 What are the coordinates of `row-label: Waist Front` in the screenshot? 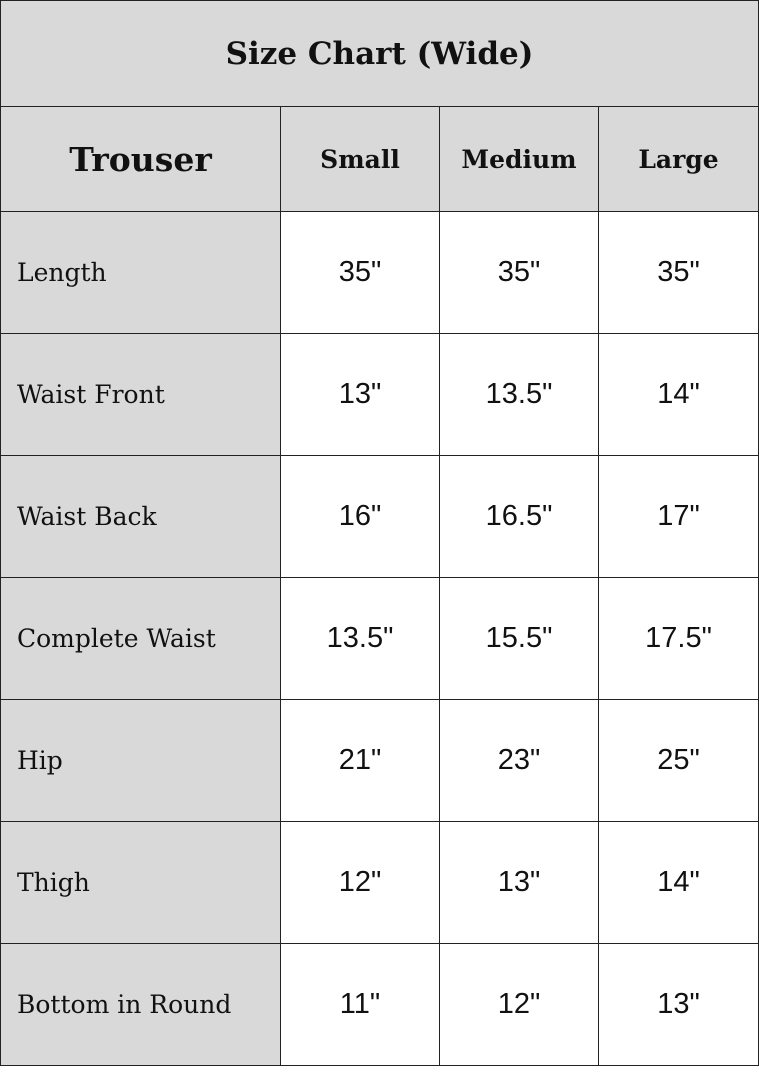 It's located at (140, 394).